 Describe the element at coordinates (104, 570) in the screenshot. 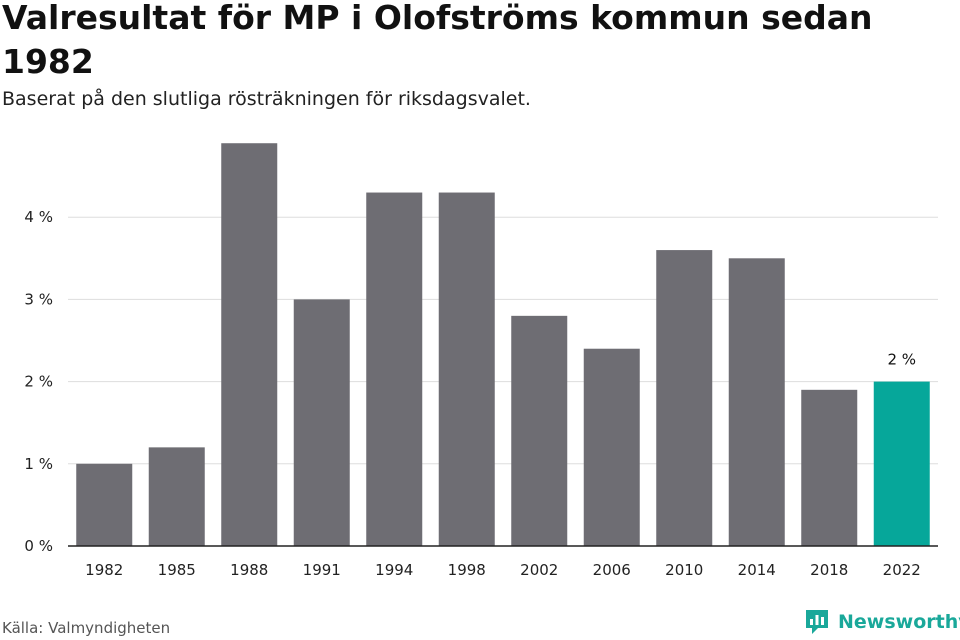

I see `x-tick-label: 1982` at that location.